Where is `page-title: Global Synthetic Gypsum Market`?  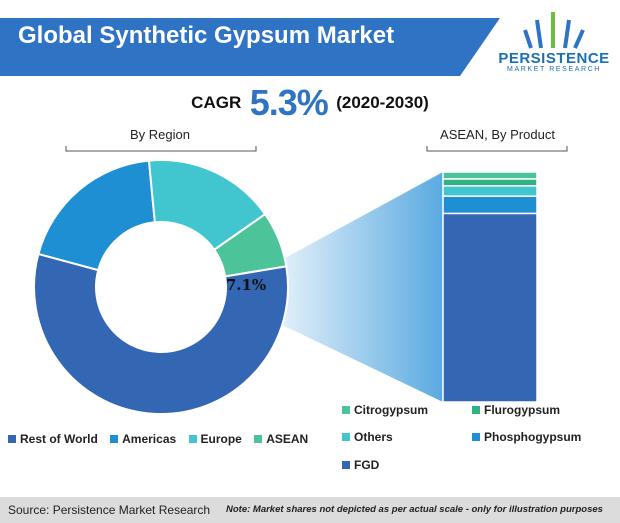
page-title: Global Synthetic Gypsum Market is located at coordinates (206, 35).